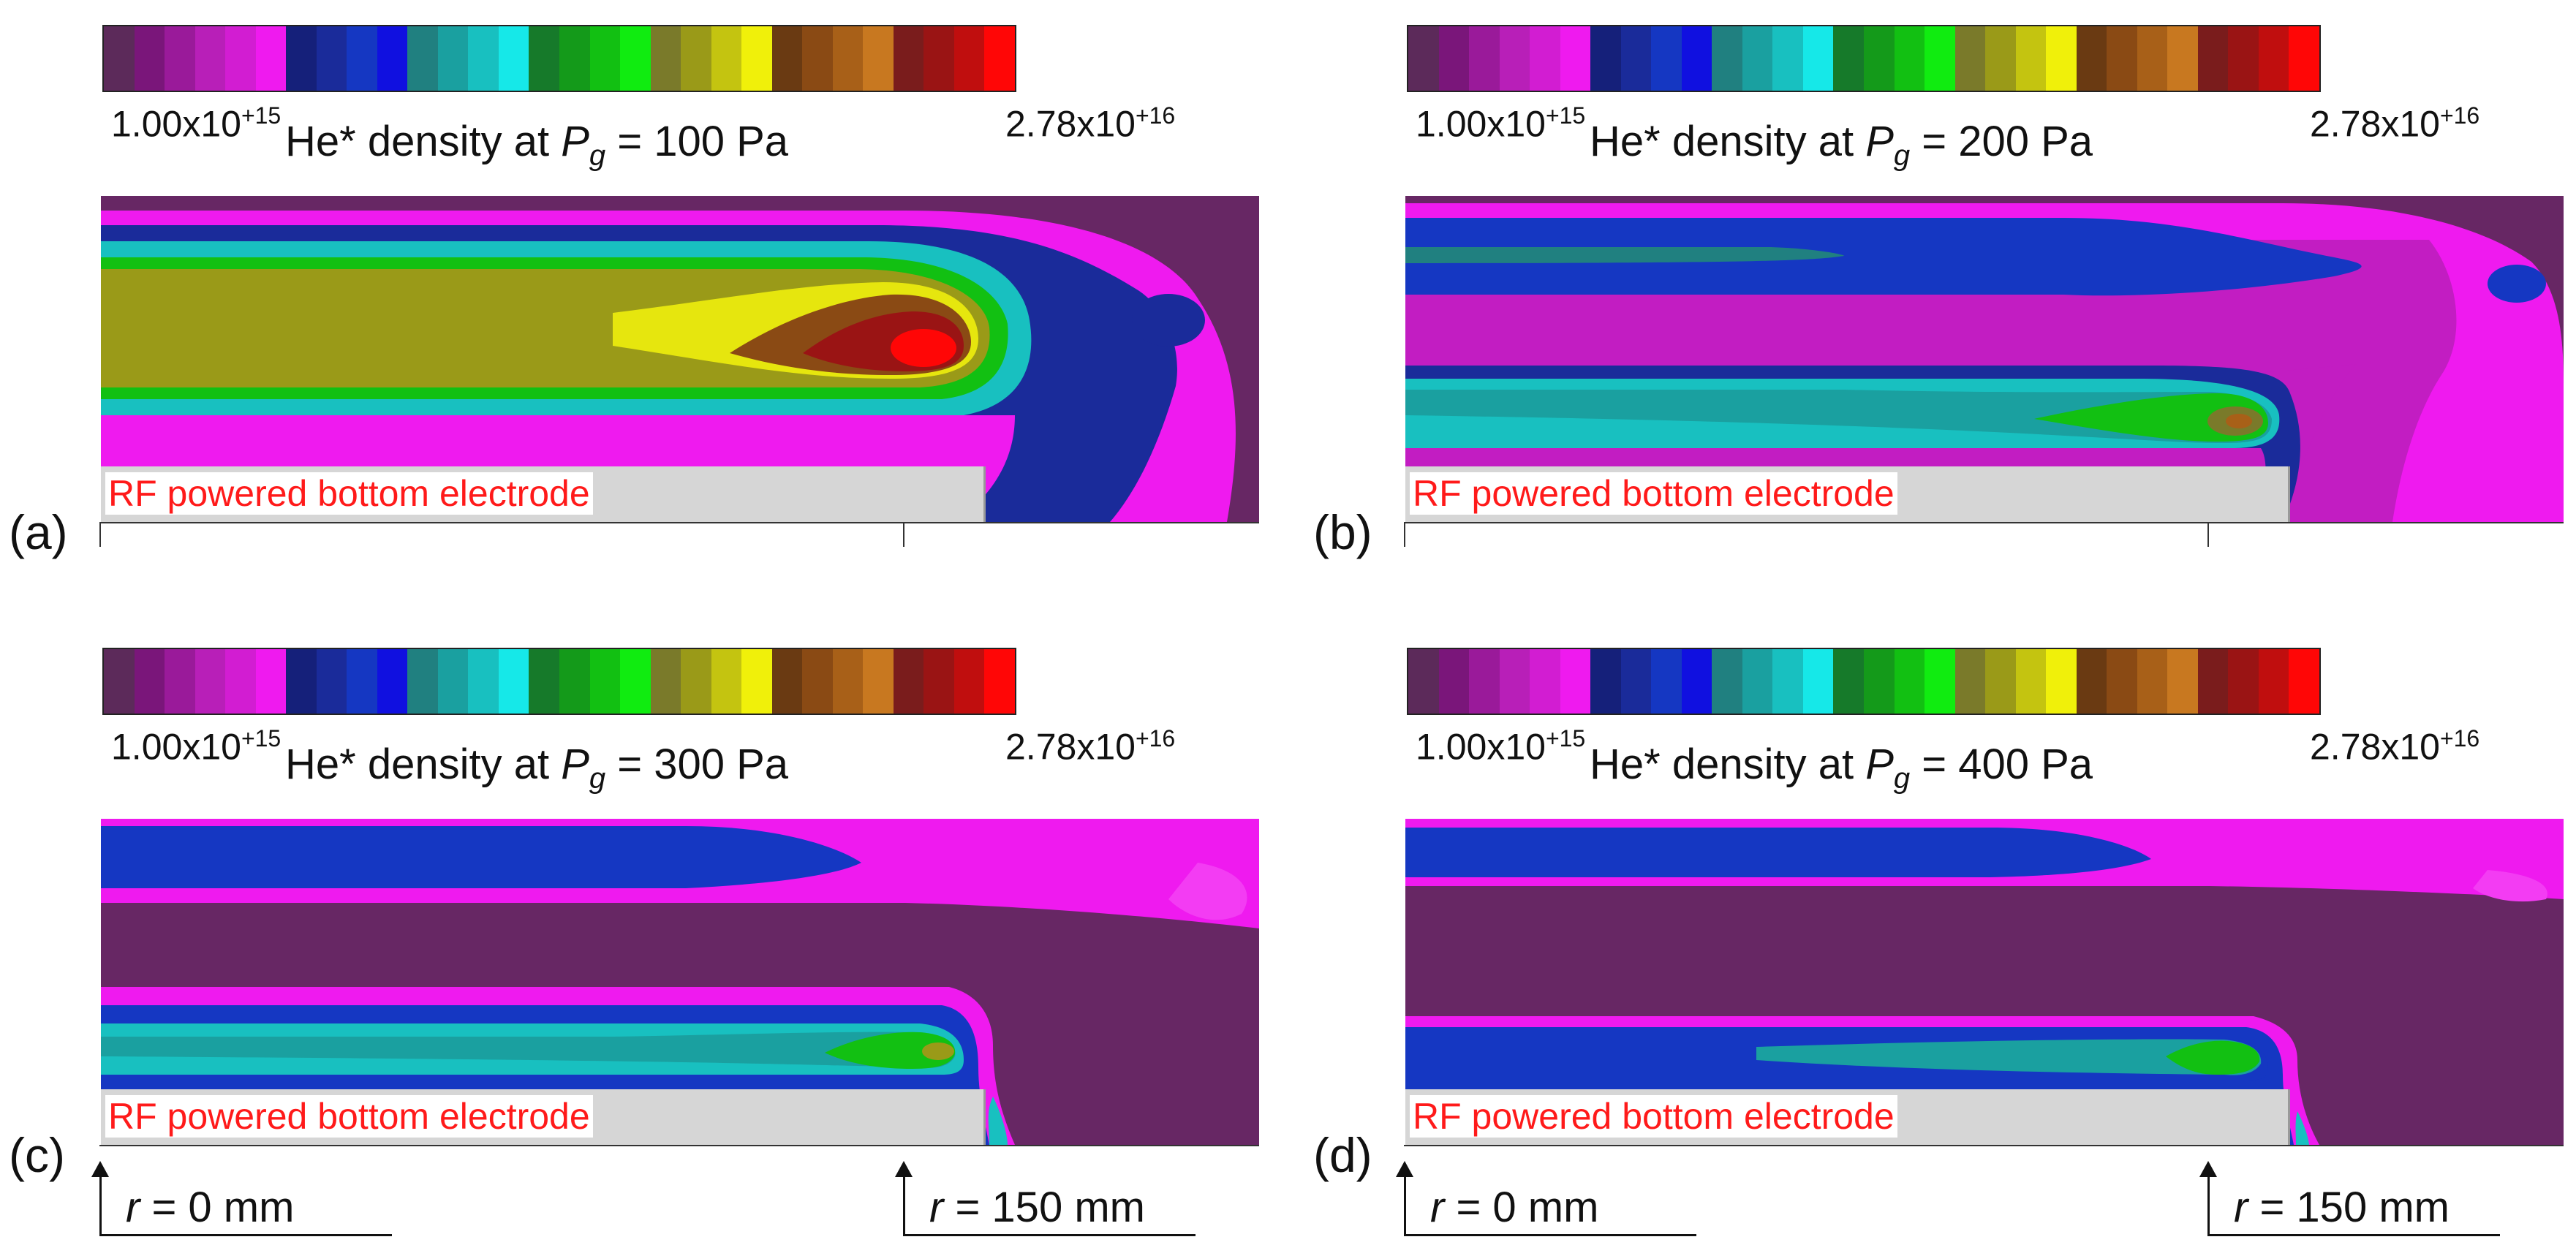 The image size is (2576, 1245). What do you see at coordinates (903, 534) in the screenshot?
I see `axis-tick-r150` at bounding box center [903, 534].